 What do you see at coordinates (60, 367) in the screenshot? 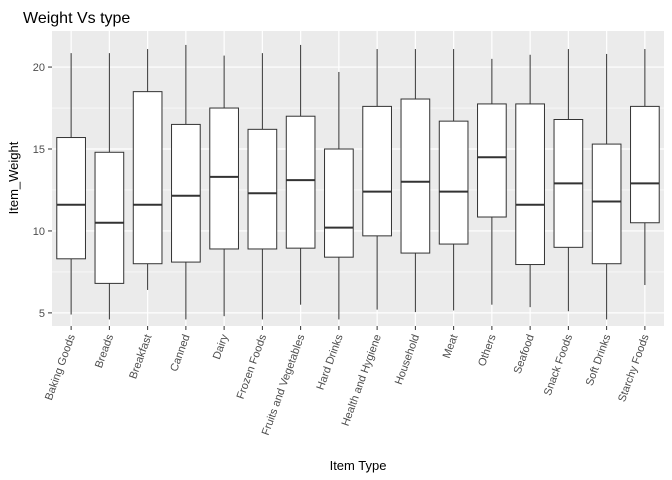
I see `x-tick-label: Baking Goods` at bounding box center [60, 367].